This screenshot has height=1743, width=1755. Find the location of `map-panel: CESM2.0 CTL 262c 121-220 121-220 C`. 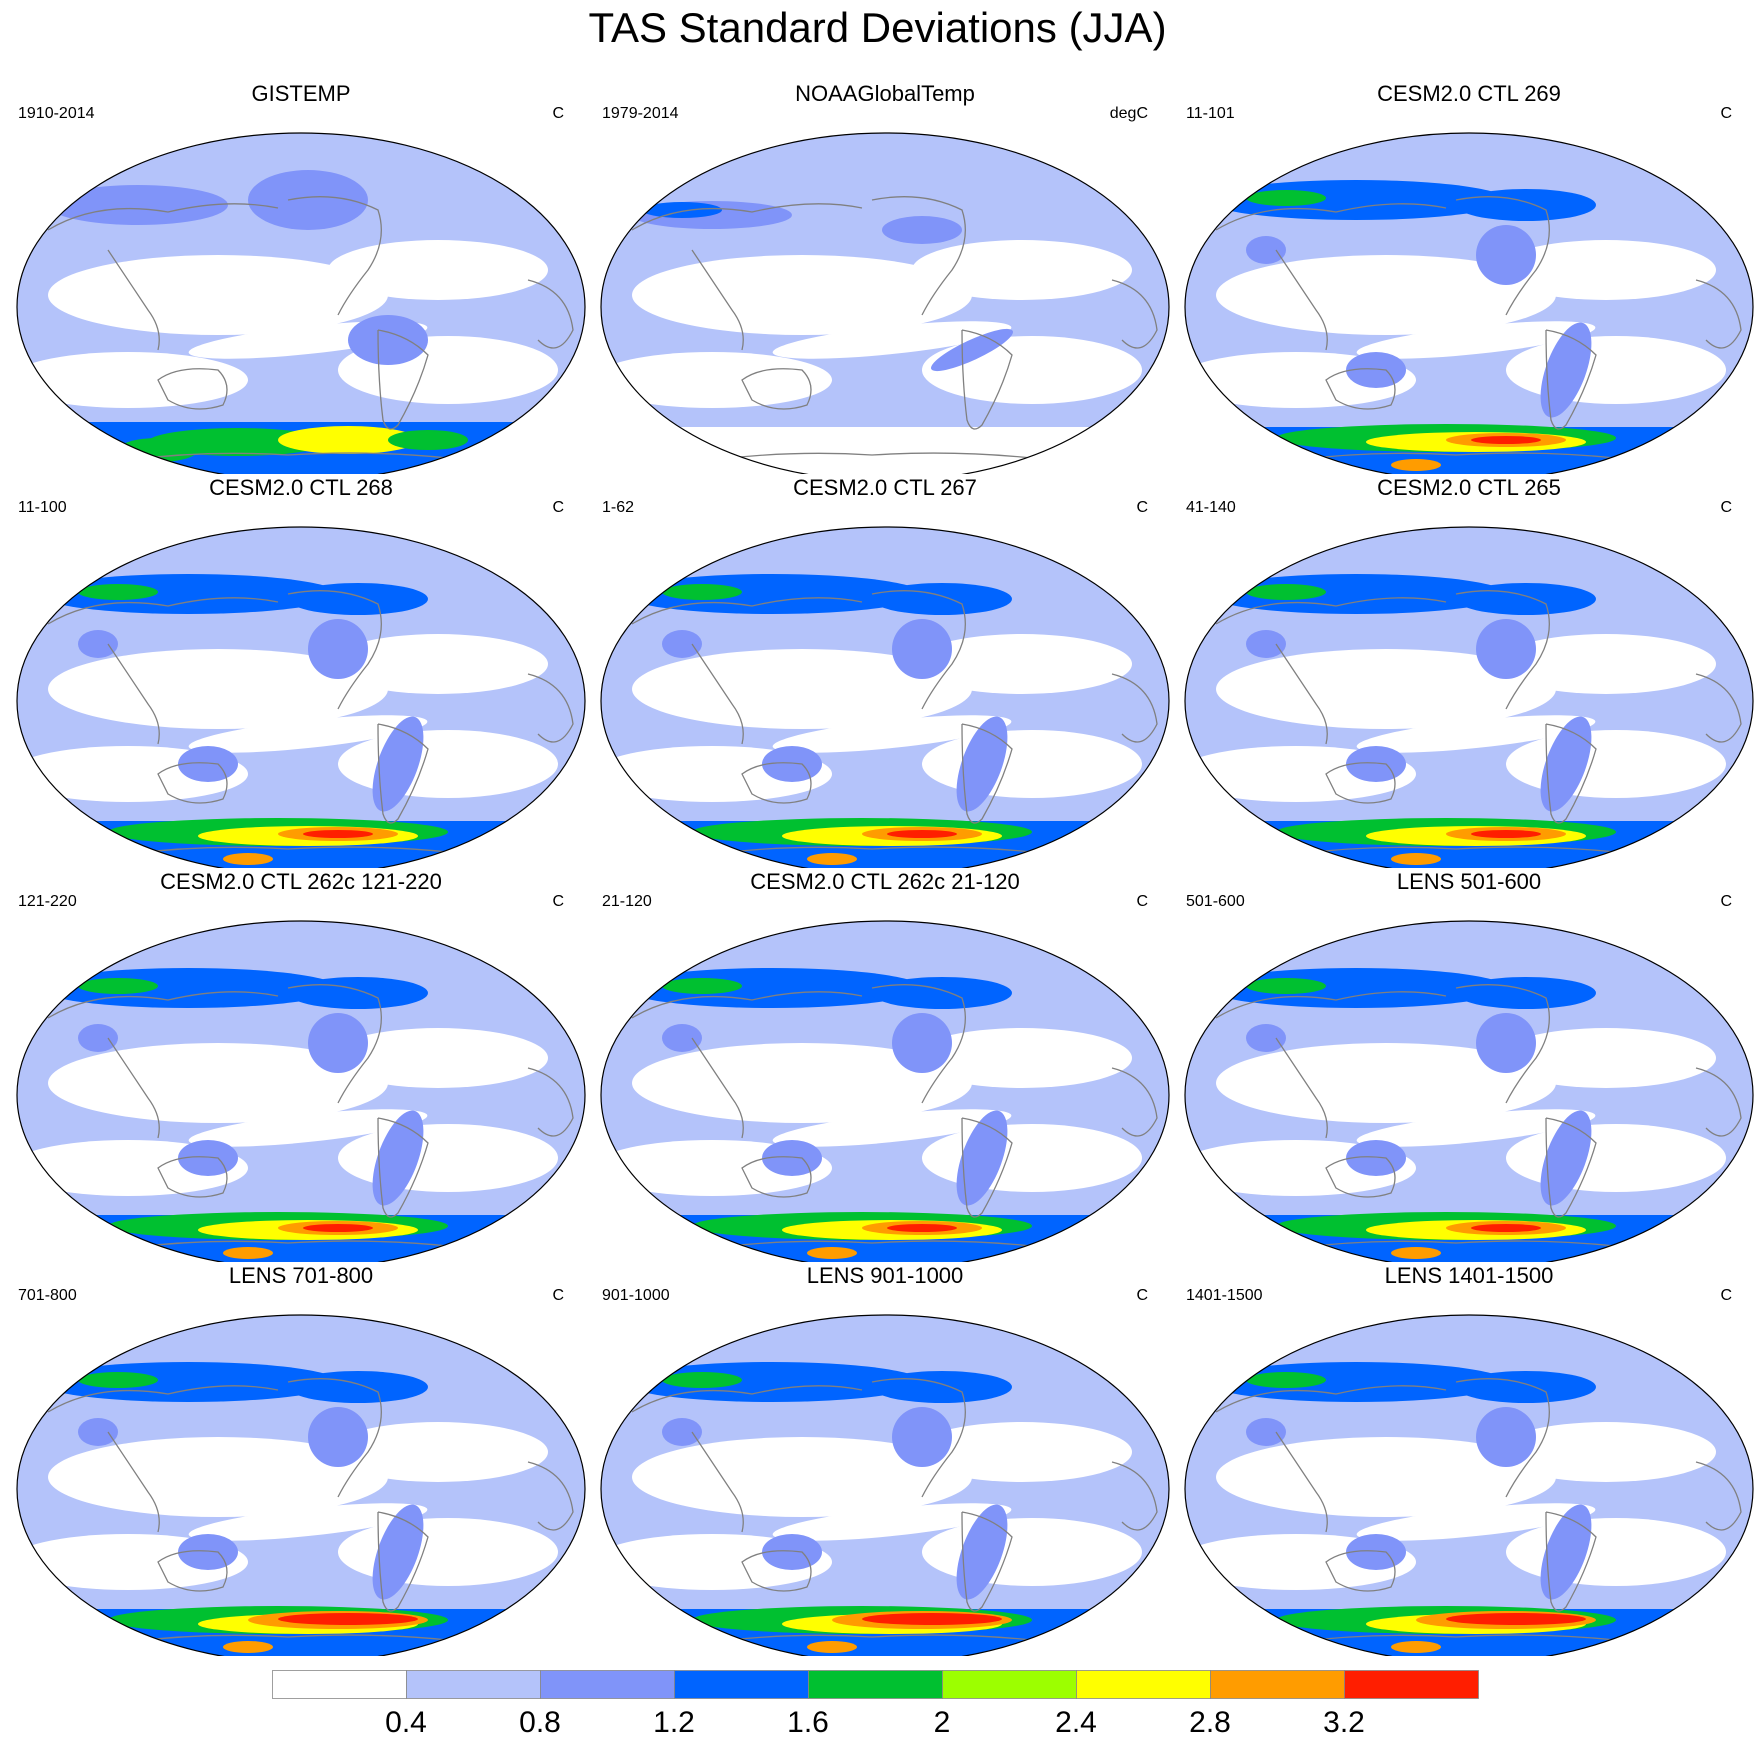

map-panel: CESM2.0 CTL 262c 121-220 121-220 C is located at coordinates (301, 1065).